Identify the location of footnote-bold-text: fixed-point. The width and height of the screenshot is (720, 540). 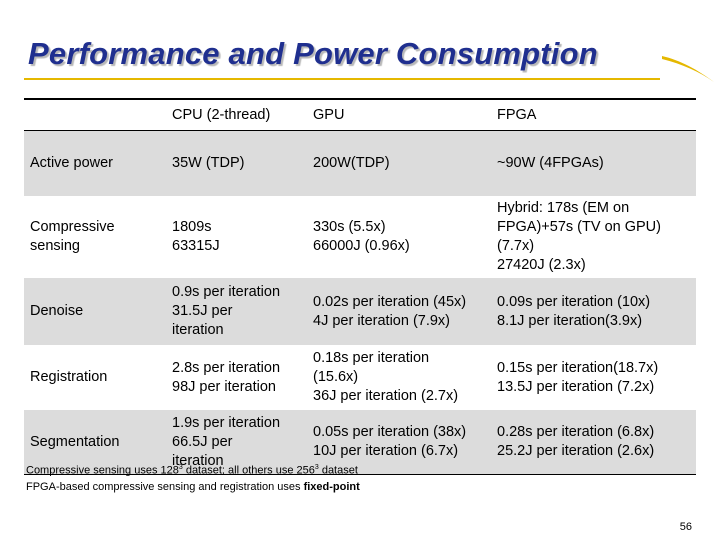
(331, 486).